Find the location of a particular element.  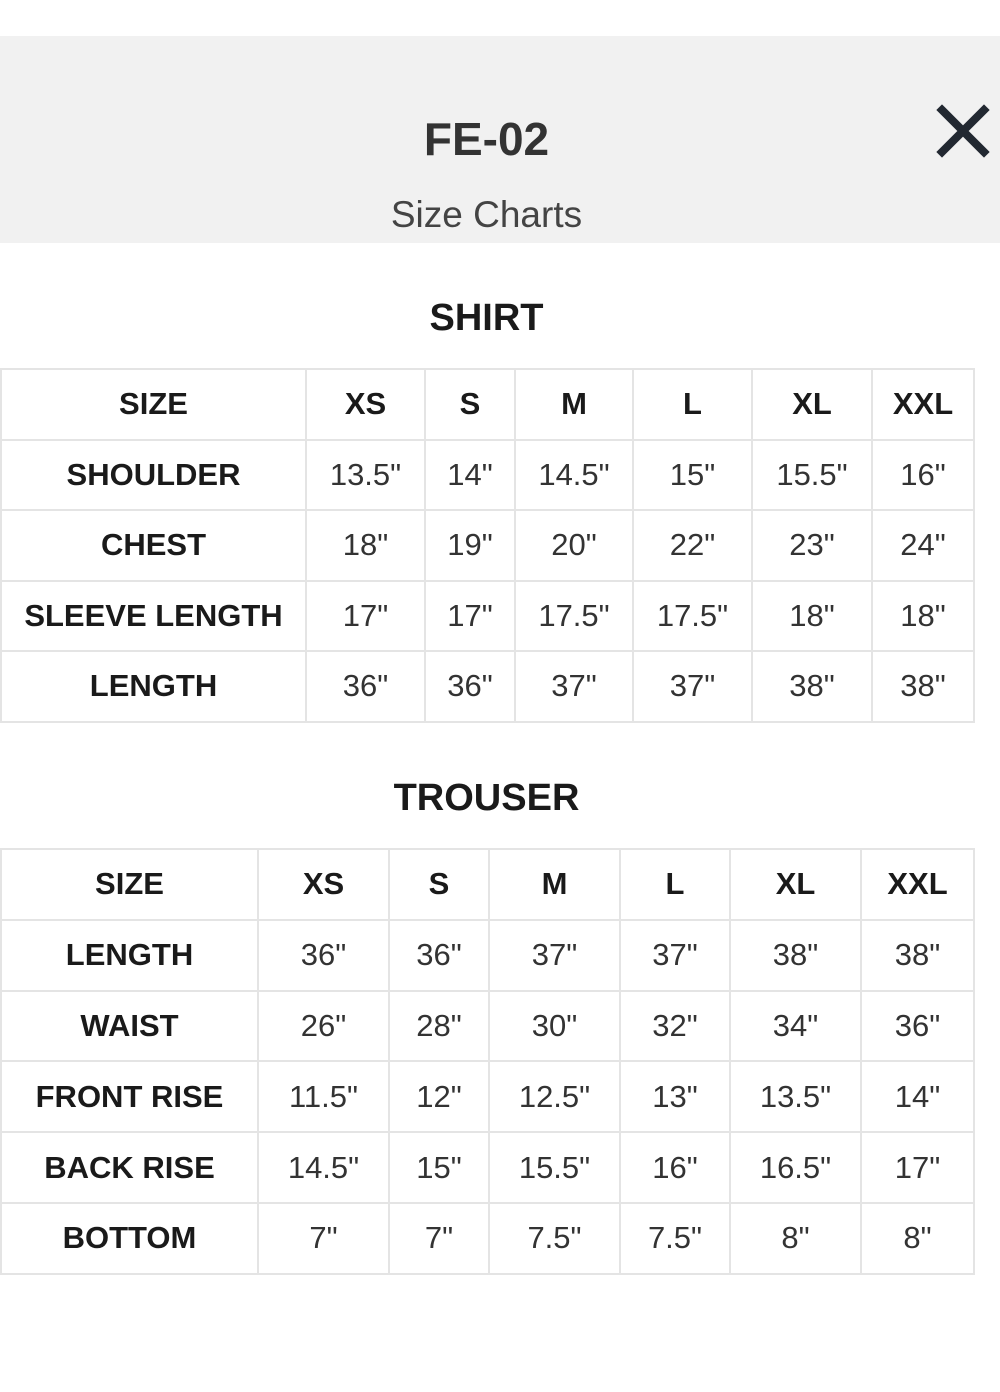

table-cell: 28" is located at coordinates (439, 1026).